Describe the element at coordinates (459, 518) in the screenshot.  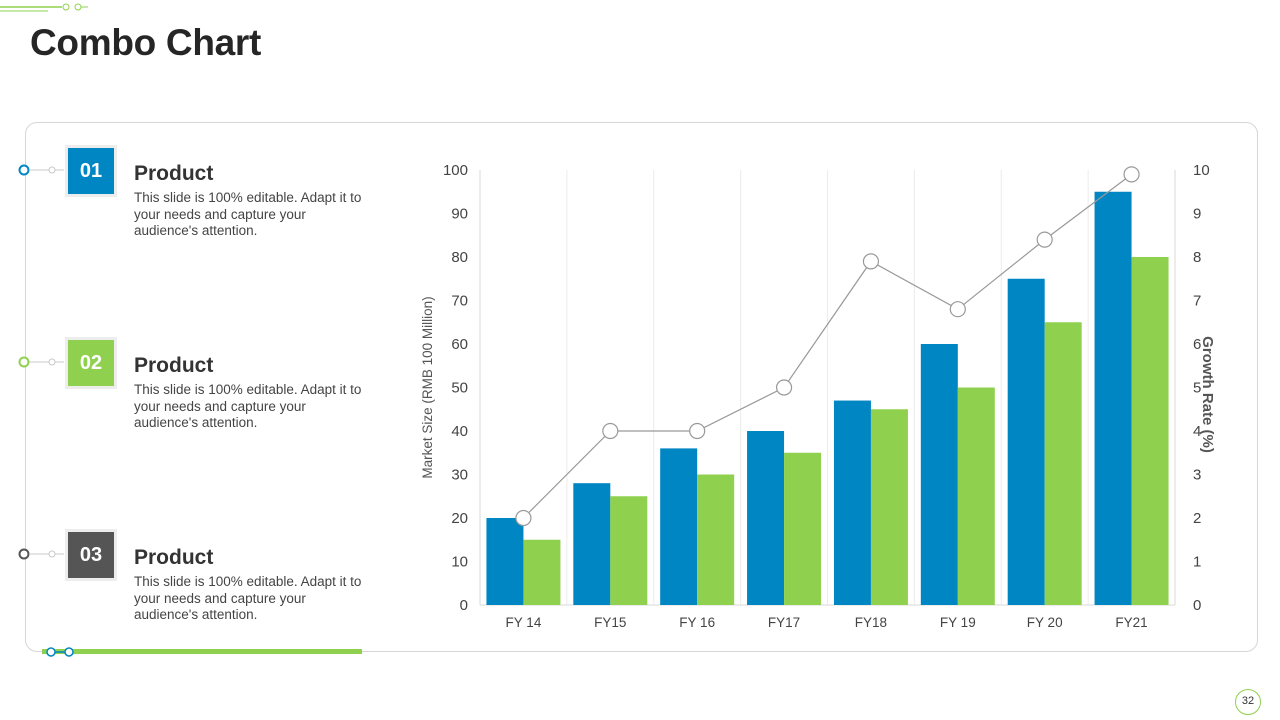
I see `y-tick-label: 20` at that location.